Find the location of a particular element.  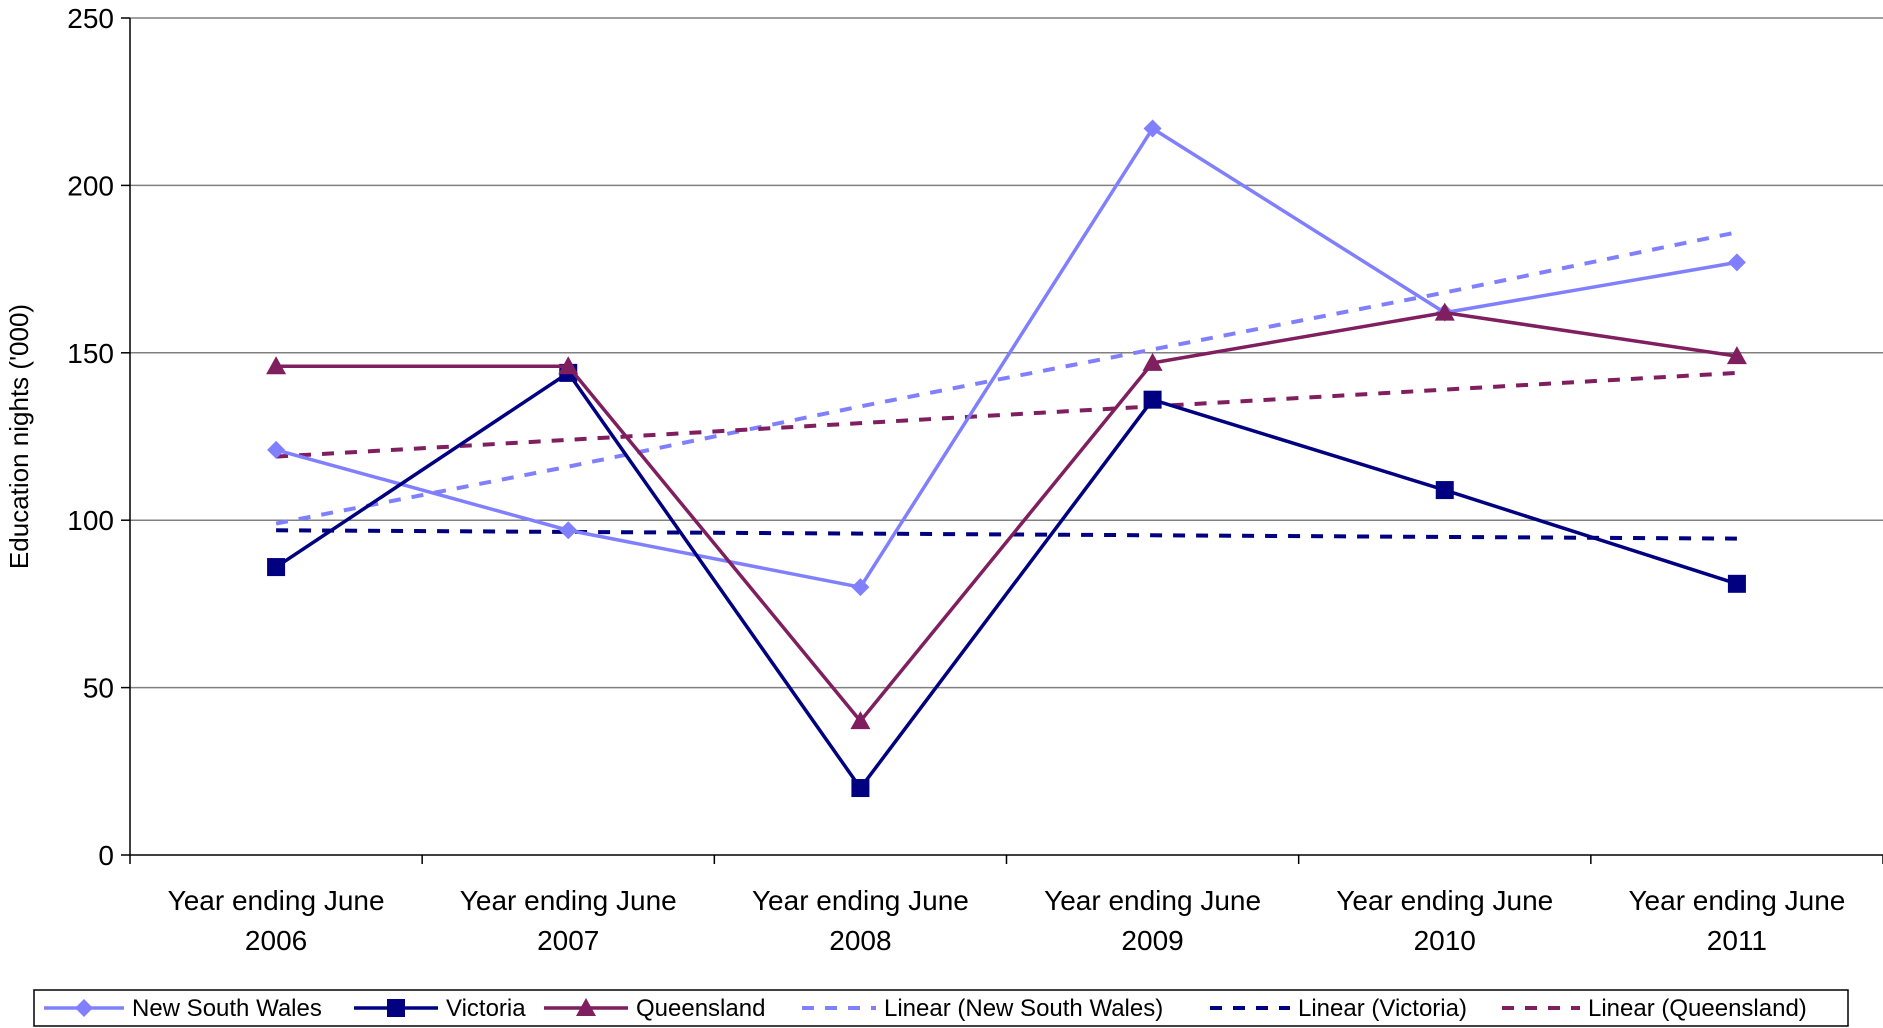

x-tick-label: 2011 is located at coordinates (1737, 940).